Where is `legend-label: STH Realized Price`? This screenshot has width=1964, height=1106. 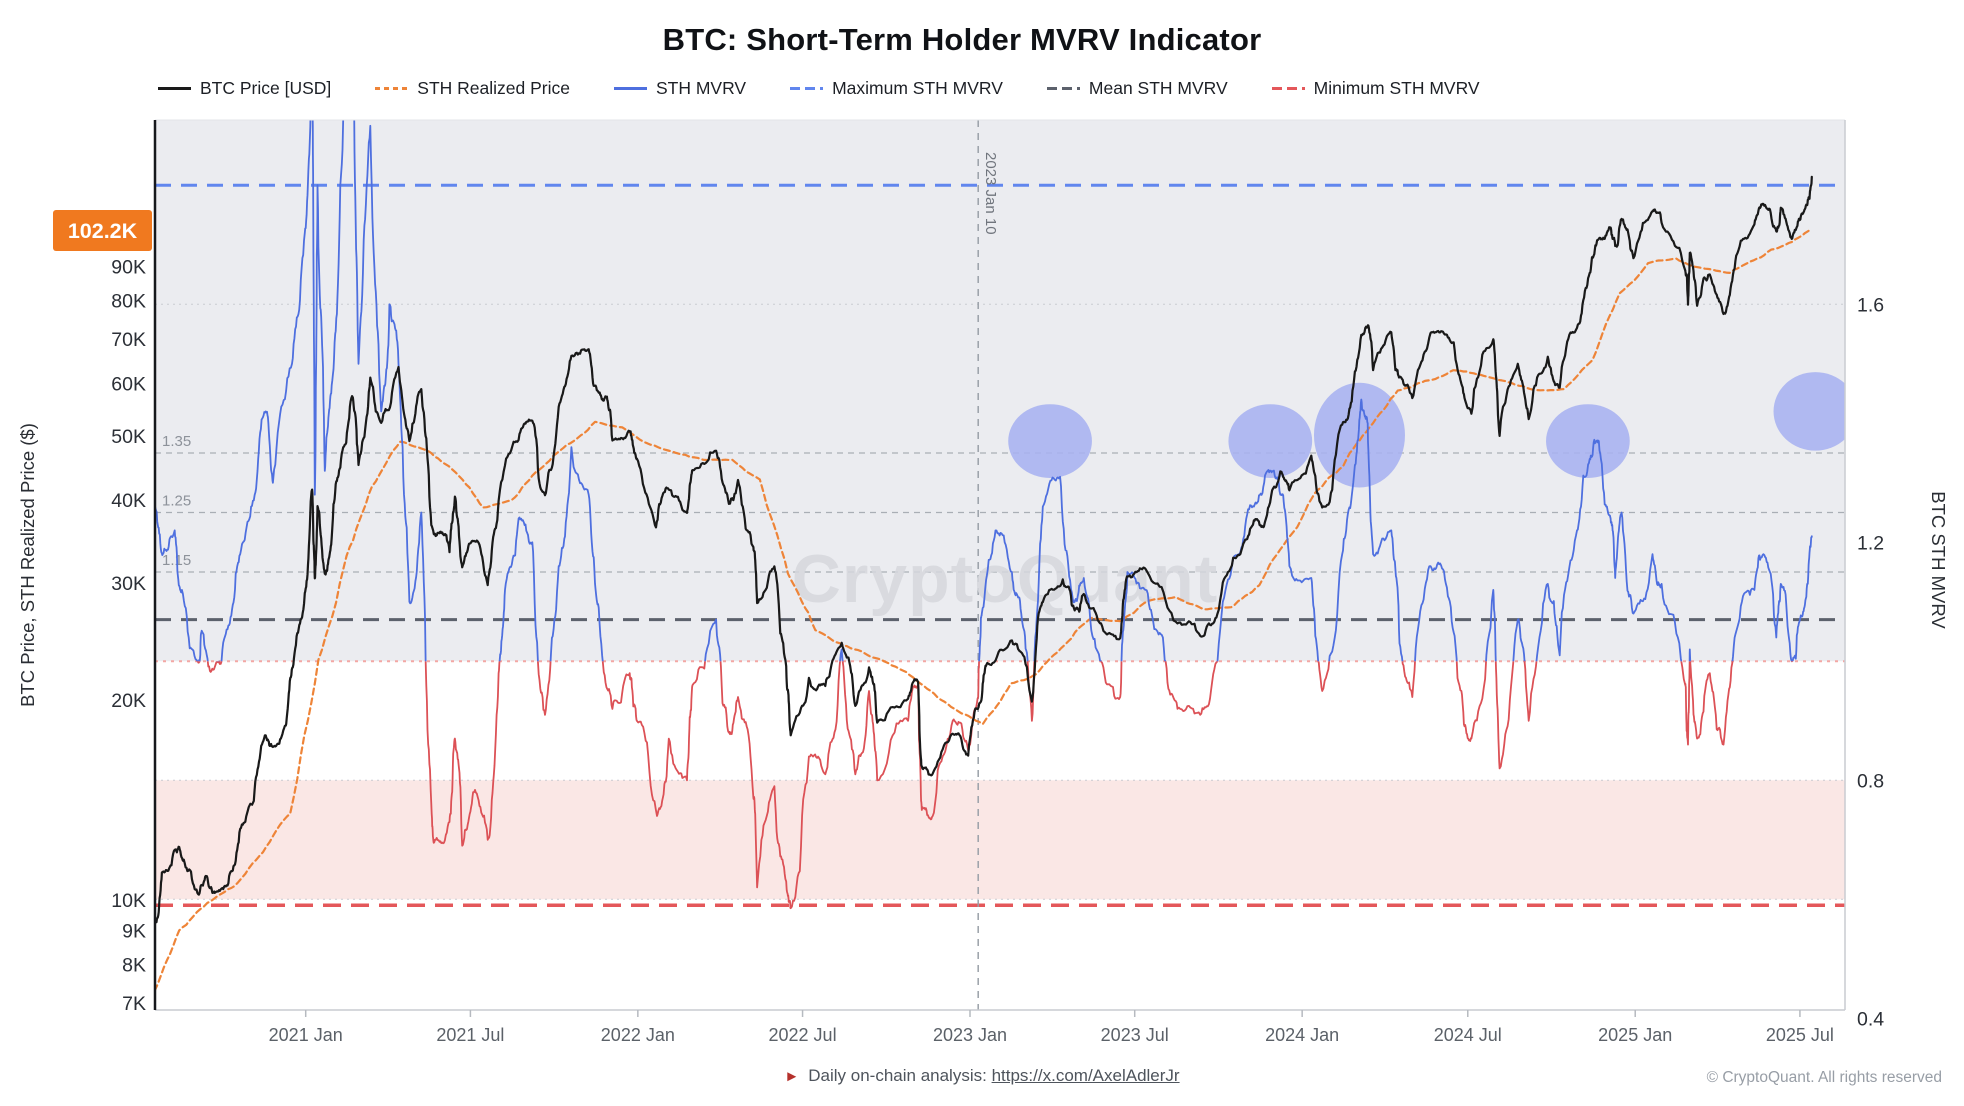 legend-label: STH Realized Price is located at coordinates (493, 88).